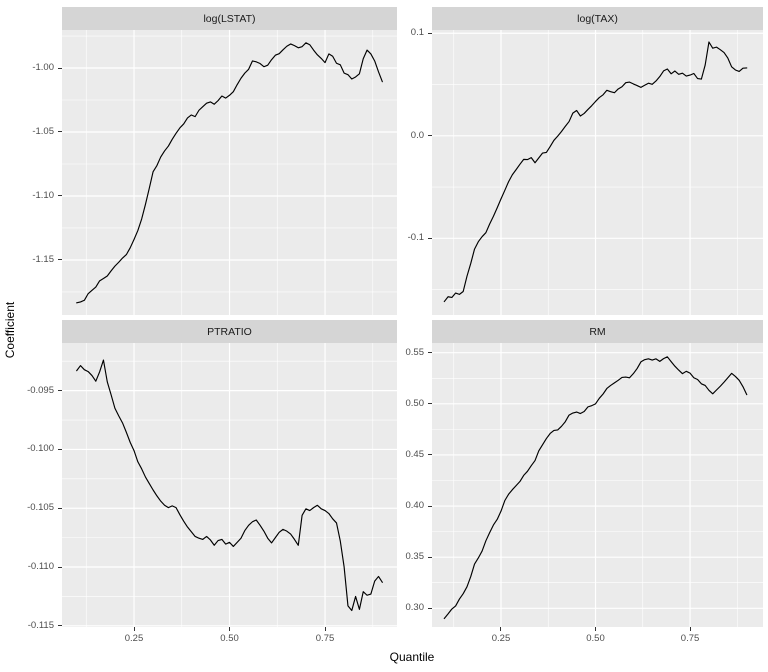  I want to click on y-tick-label: -1.05, so click(43, 131).